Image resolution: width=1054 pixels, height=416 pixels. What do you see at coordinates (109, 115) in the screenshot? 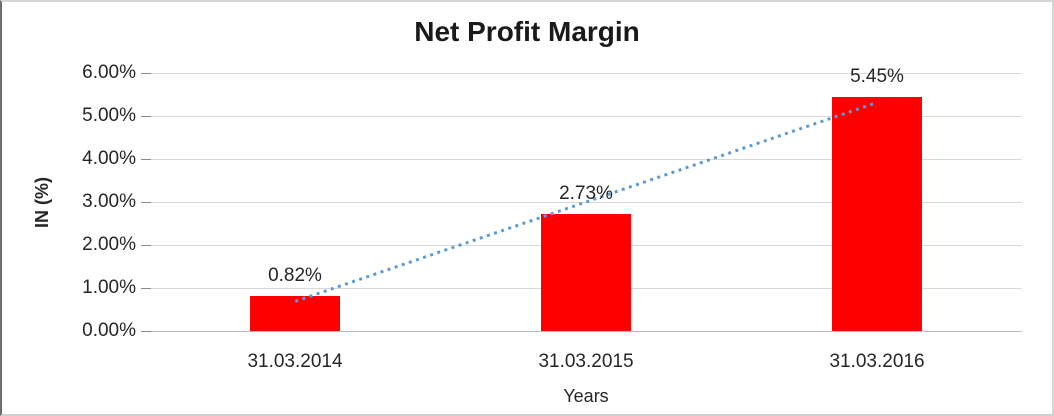
I see `y-tick-label: 5.00%` at bounding box center [109, 115].